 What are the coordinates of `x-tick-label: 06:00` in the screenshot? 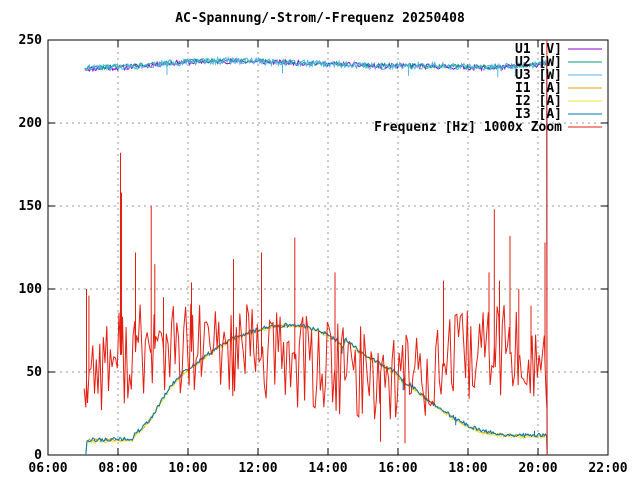 It's located at (47, 468).